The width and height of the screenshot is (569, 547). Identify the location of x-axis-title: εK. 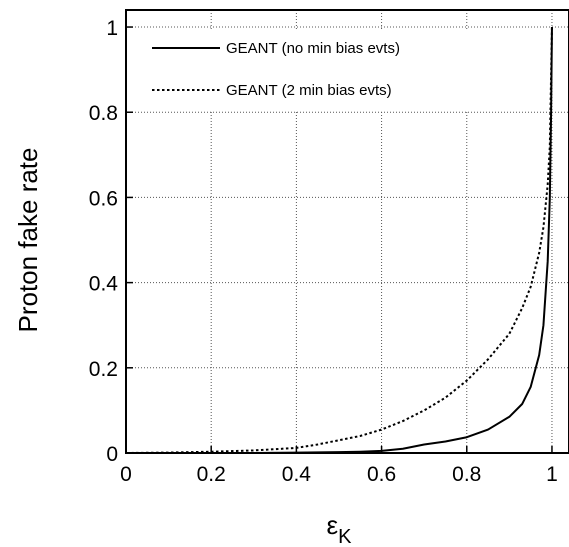
(340, 528).